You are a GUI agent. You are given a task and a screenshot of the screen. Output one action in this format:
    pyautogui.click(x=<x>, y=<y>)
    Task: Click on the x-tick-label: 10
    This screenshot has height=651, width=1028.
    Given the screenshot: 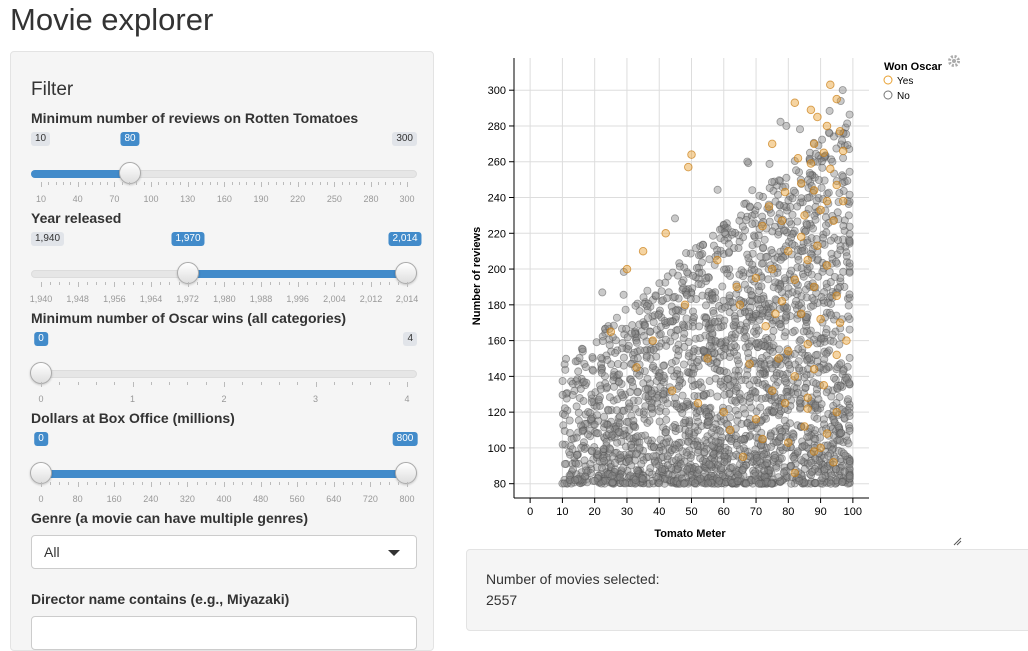 What is the action you would take?
    pyautogui.click(x=562, y=512)
    